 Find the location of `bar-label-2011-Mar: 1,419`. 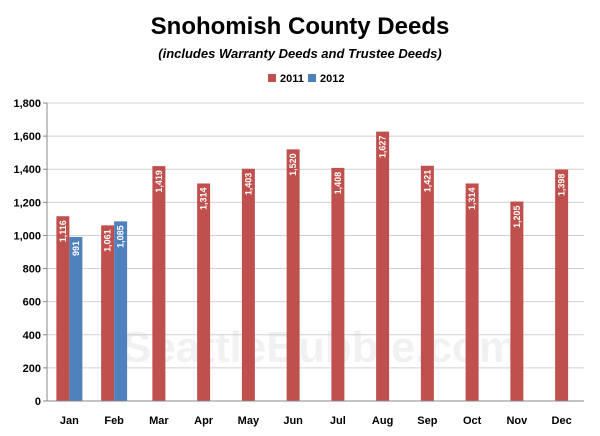

bar-label-2011-Mar: 1,419 is located at coordinates (159, 181).